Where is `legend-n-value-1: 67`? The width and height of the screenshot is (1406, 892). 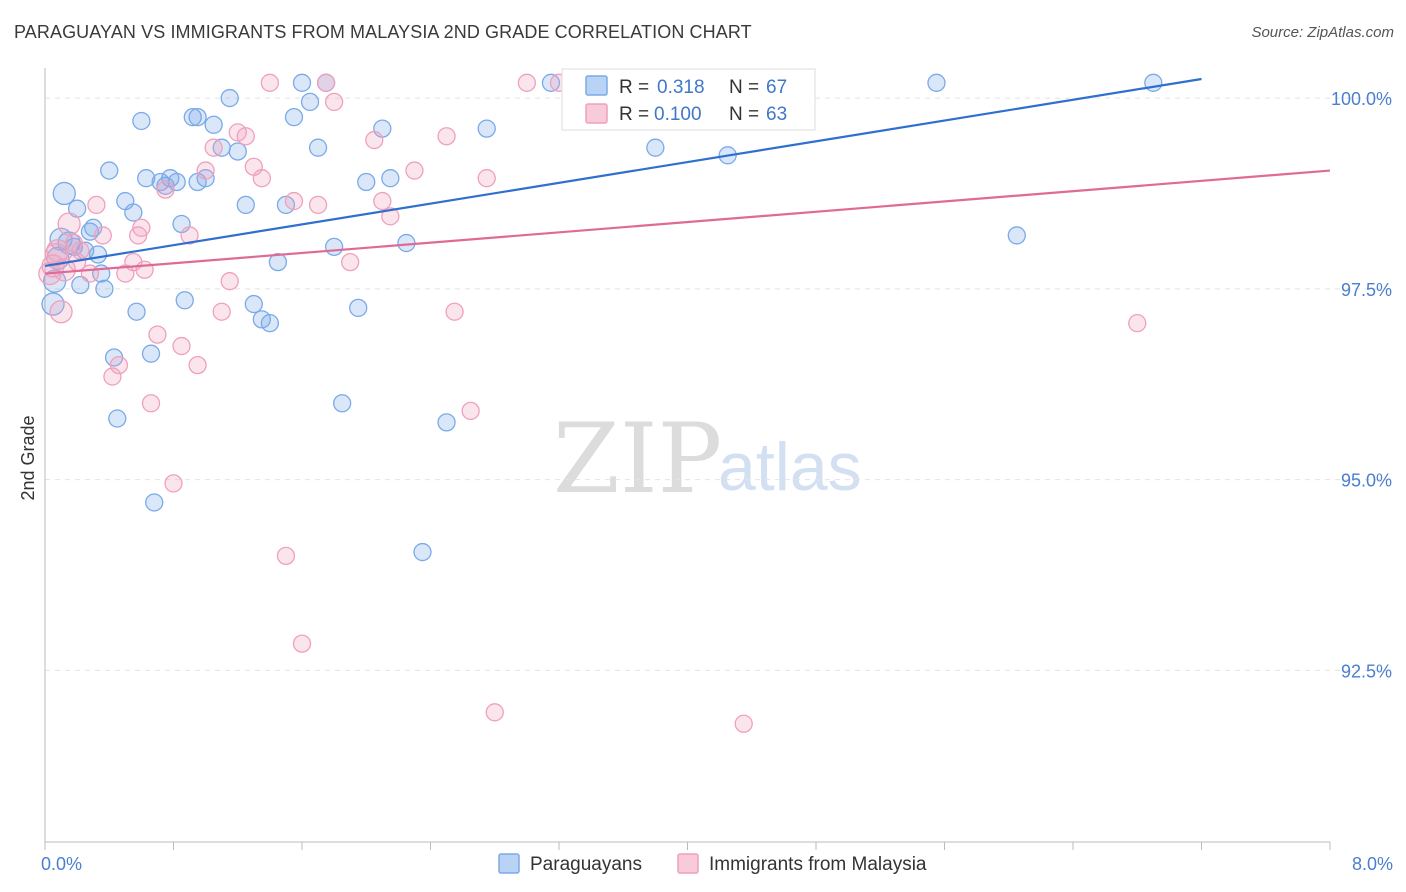 legend-n-value-1: 67 is located at coordinates (776, 87).